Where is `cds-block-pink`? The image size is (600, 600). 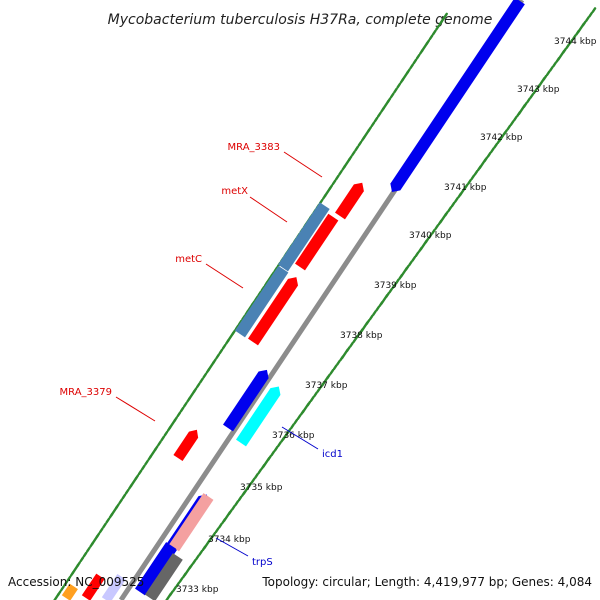
cds-block-pink is located at coordinates (191, 522).